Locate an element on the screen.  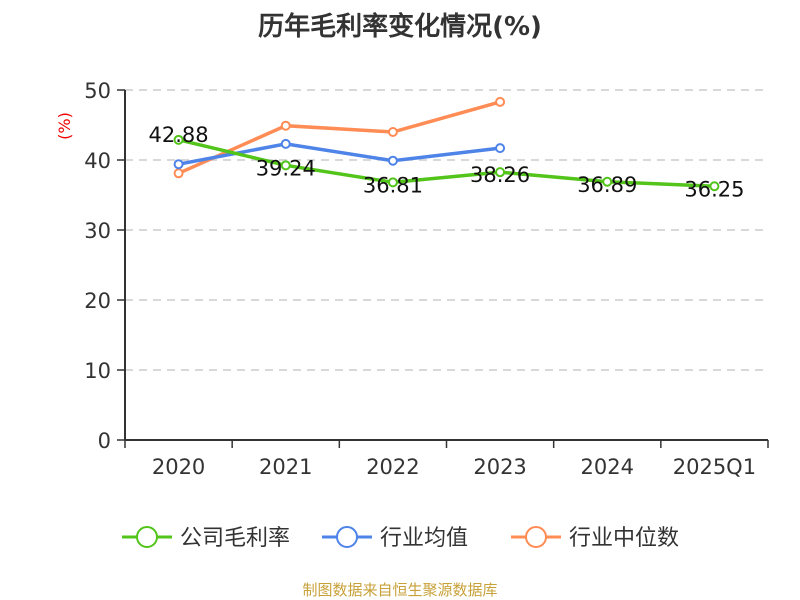
data-label: 36.89 is located at coordinates (607, 185).